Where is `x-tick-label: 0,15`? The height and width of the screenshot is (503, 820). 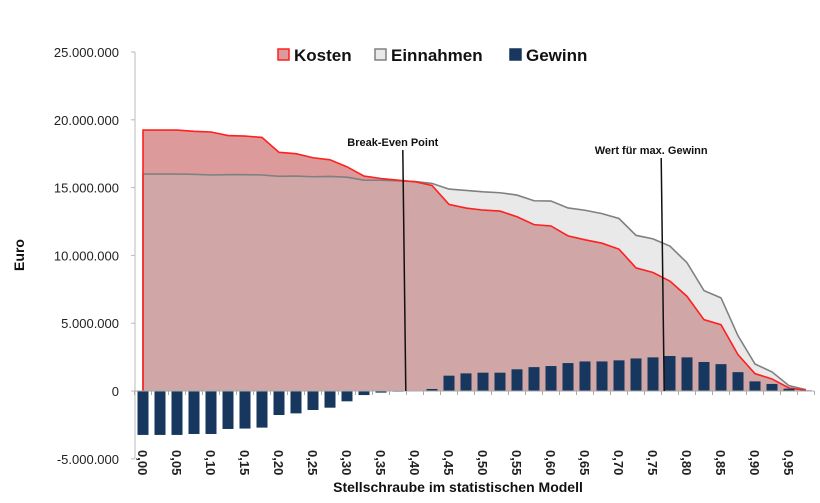
x-tick-label: 0,15 is located at coordinates (244, 462).